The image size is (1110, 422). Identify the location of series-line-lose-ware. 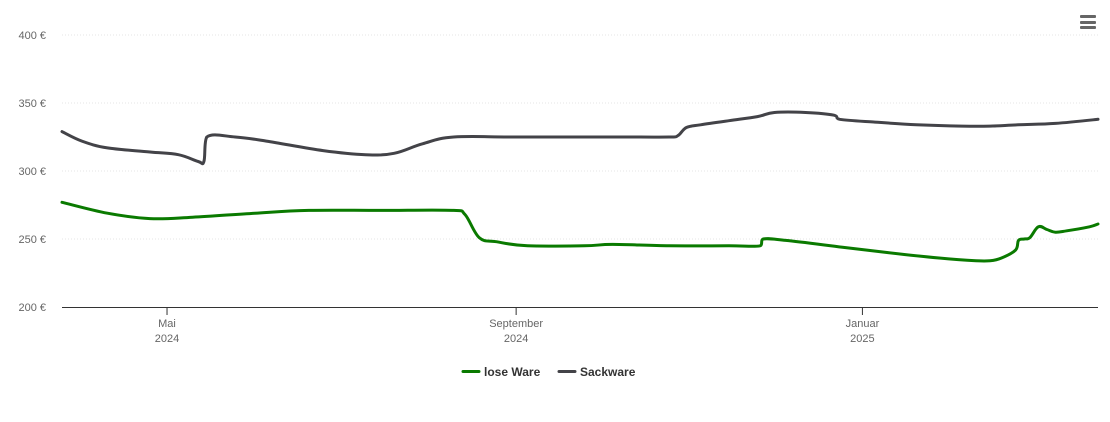
(580, 231).